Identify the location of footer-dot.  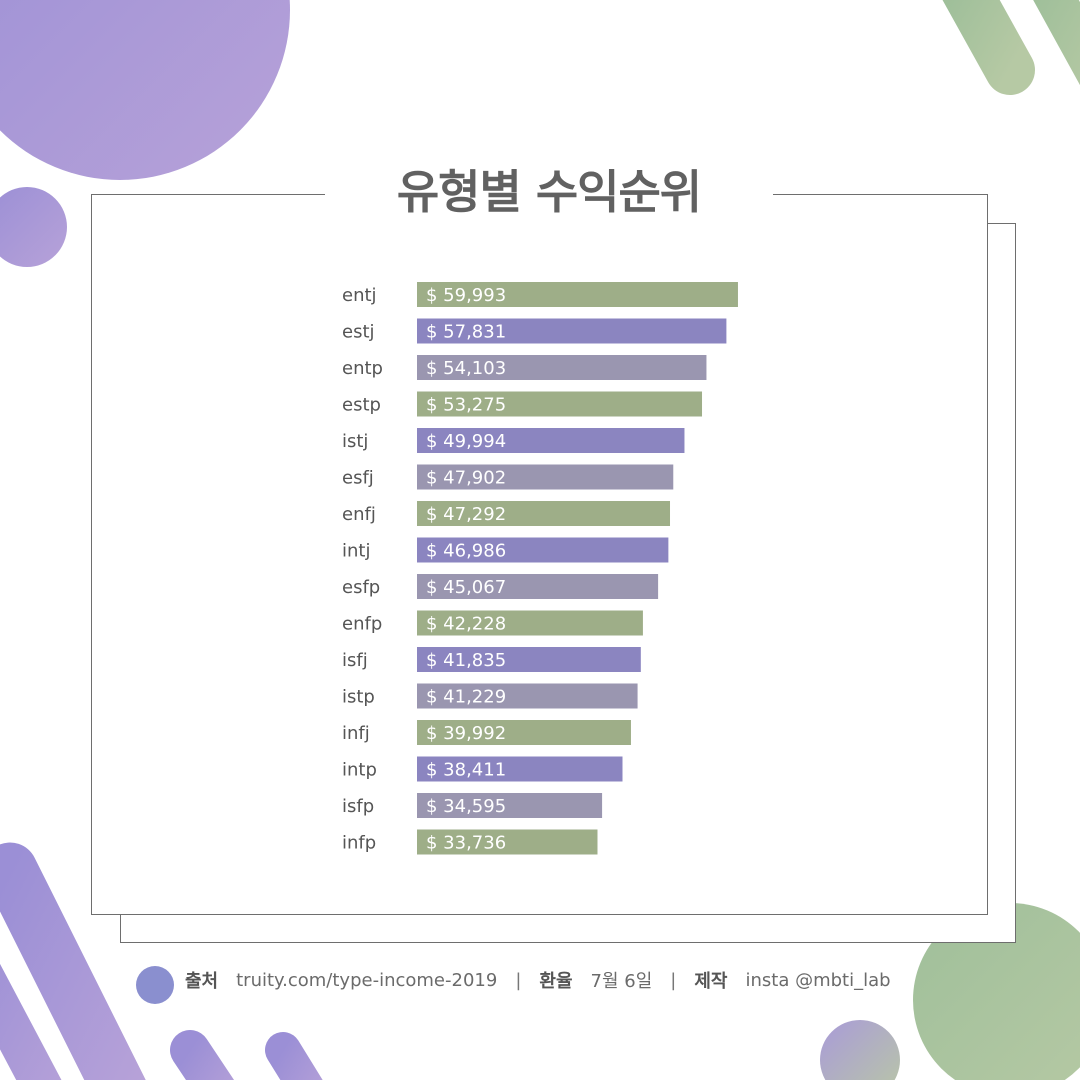
(155, 985).